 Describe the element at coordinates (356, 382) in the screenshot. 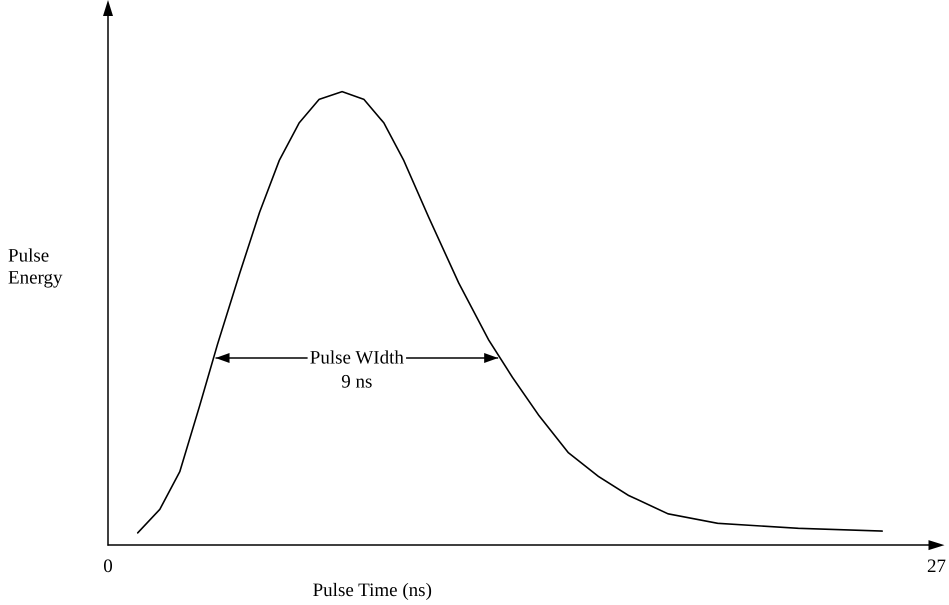

I see `annotation: 9 ns` at that location.